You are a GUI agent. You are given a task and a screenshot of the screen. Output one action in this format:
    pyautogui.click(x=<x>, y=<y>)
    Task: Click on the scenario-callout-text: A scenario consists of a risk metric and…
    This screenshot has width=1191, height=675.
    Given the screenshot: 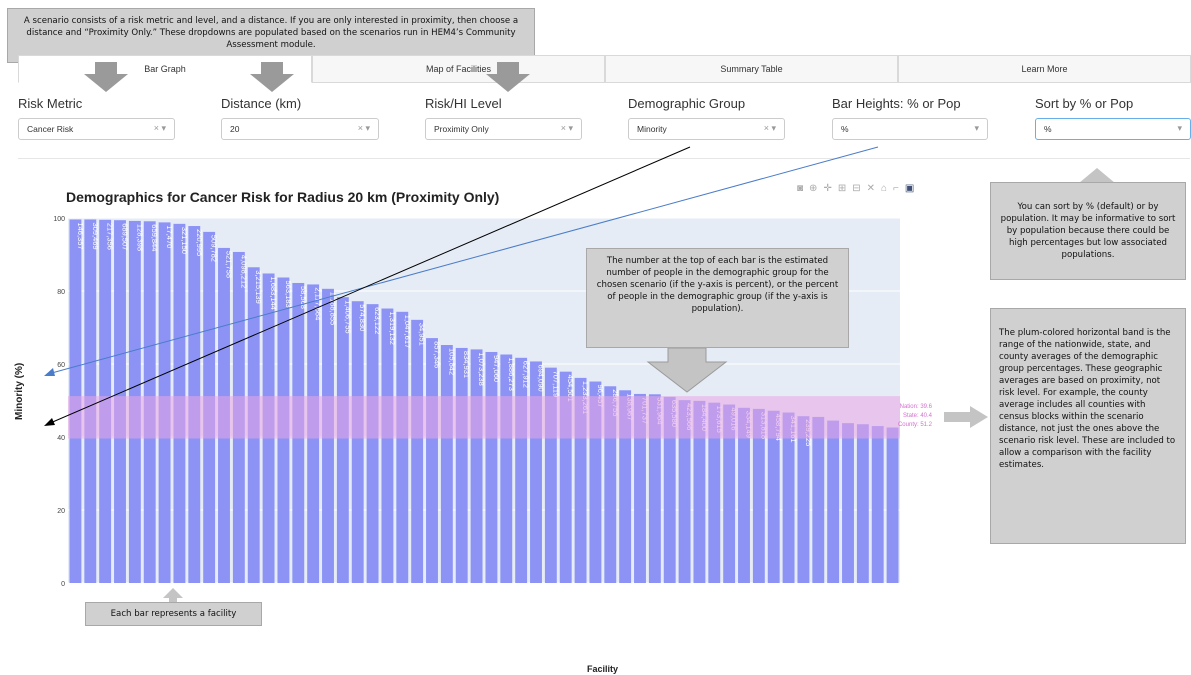 What is the action you would take?
    pyautogui.click(x=271, y=33)
    